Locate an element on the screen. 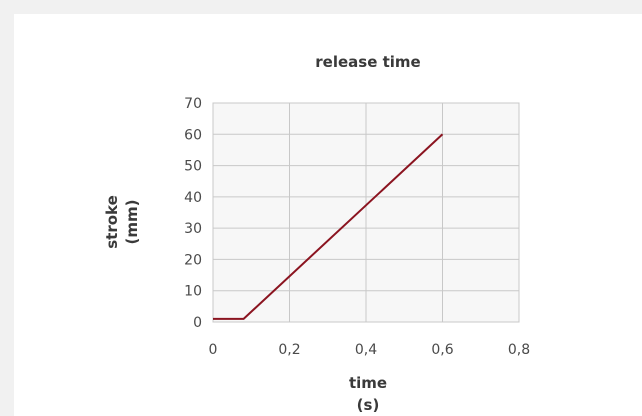 The height and width of the screenshot is (416, 642). y-tick-label: 60 is located at coordinates (193, 135).